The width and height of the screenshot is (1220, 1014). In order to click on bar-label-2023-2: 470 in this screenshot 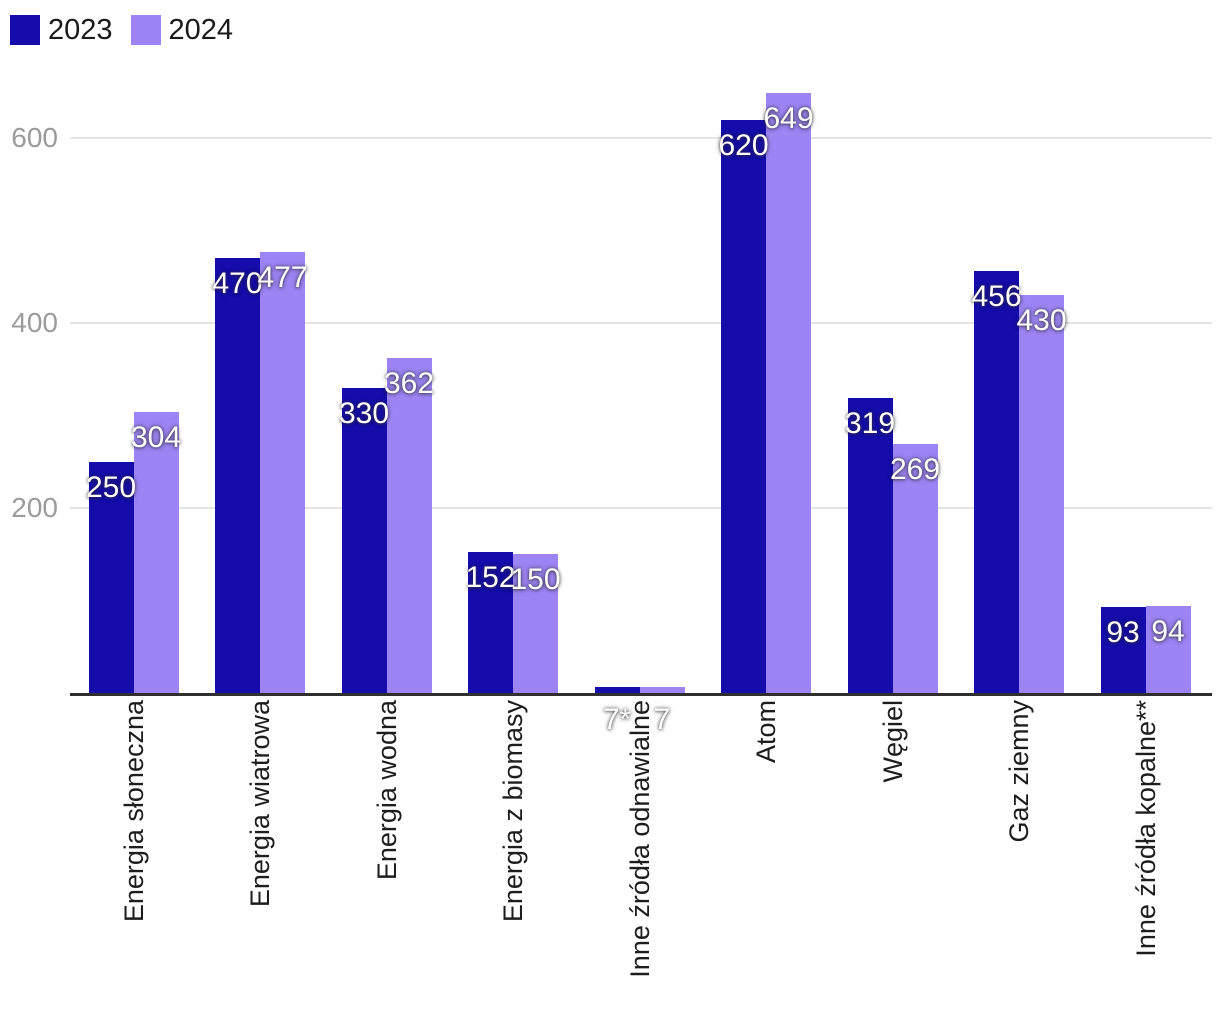, I will do `click(237, 284)`.